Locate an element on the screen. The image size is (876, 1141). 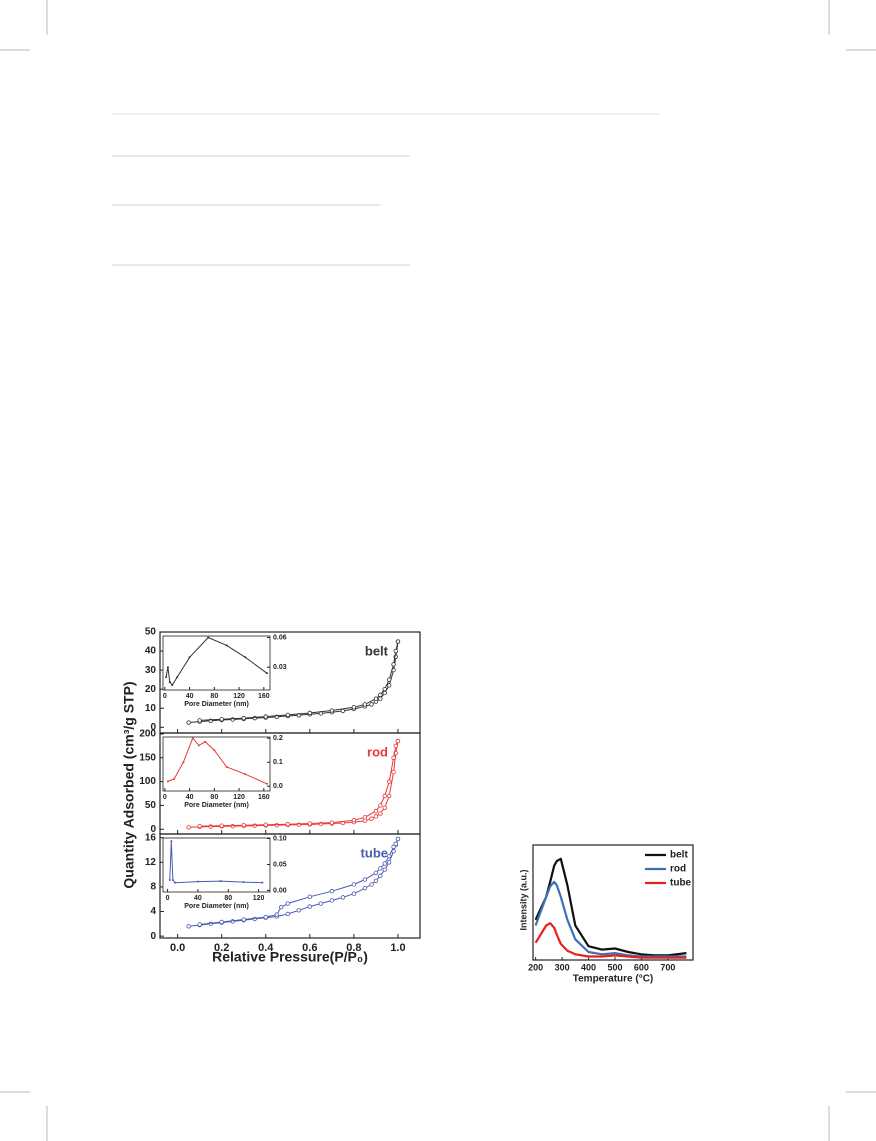
y-tick-label: 4 is located at coordinates (153, 911).